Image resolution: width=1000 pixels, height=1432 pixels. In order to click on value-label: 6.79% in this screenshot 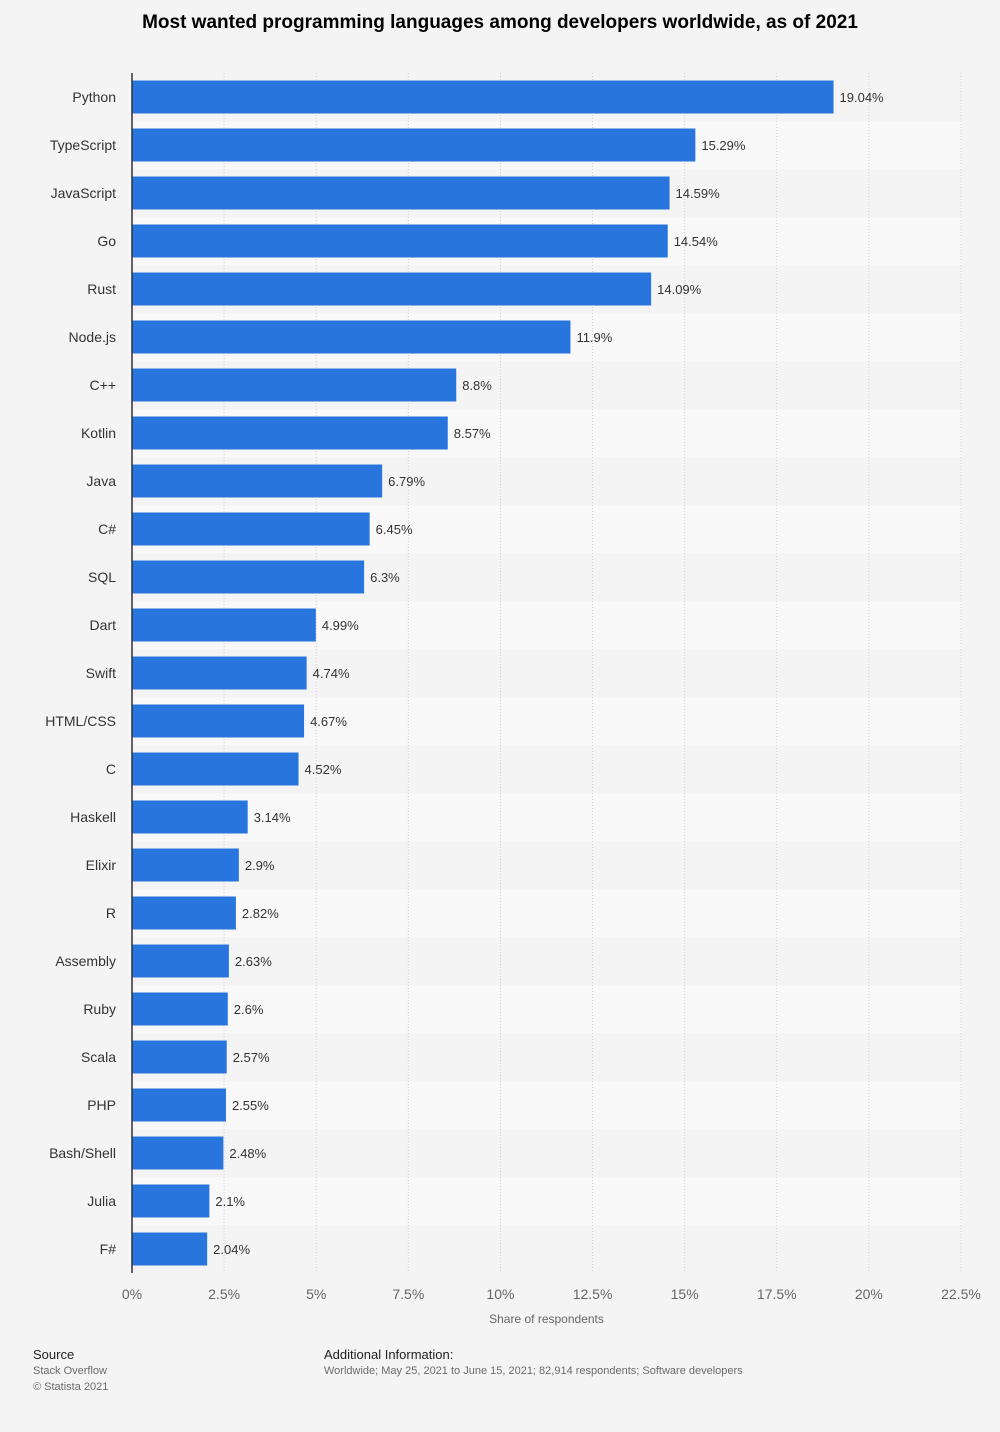, I will do `click(406, 481)`.